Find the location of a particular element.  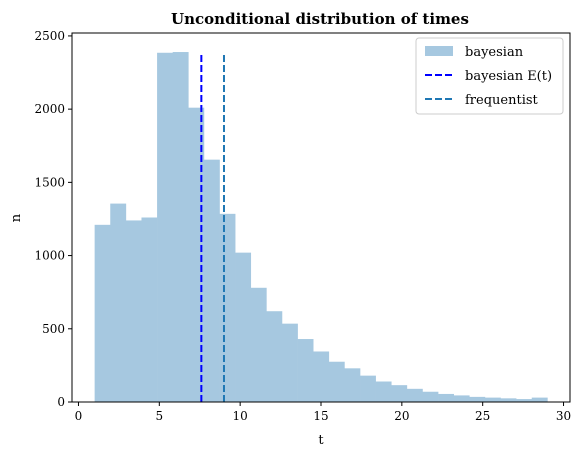

y-tick-label: 2000 is located at coordinates (49, 109).